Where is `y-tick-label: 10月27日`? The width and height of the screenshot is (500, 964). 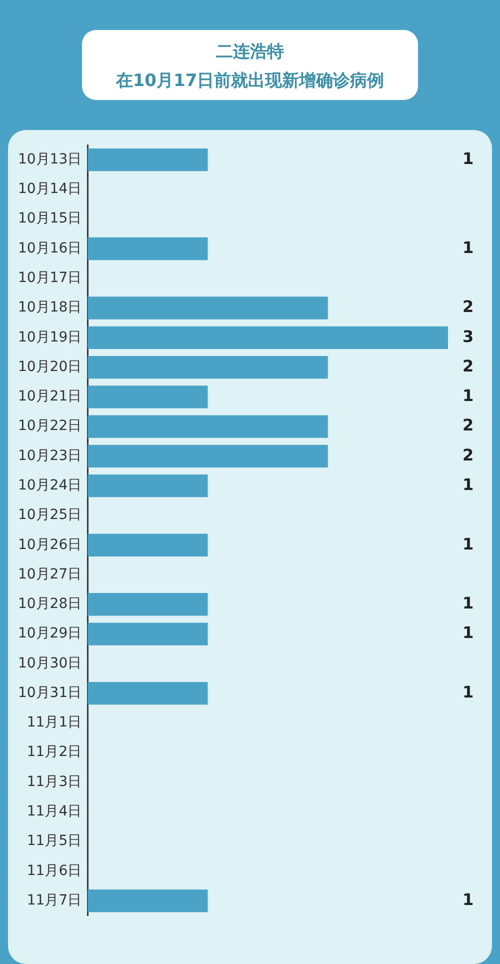
y-tick-label: 10月27日 is located at coordinates (50, 574).